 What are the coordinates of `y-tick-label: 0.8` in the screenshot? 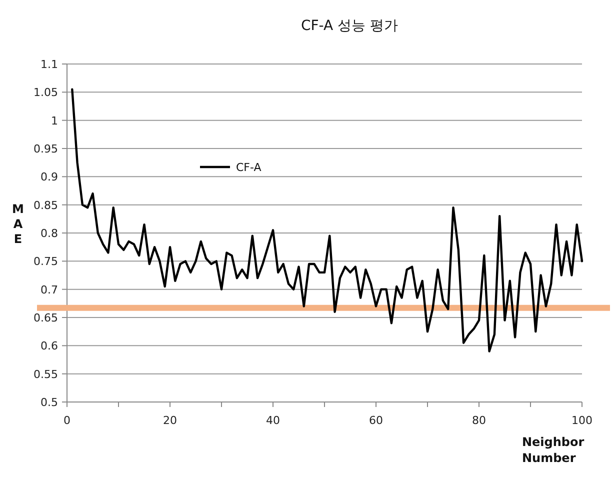 It's located at (49, 233).